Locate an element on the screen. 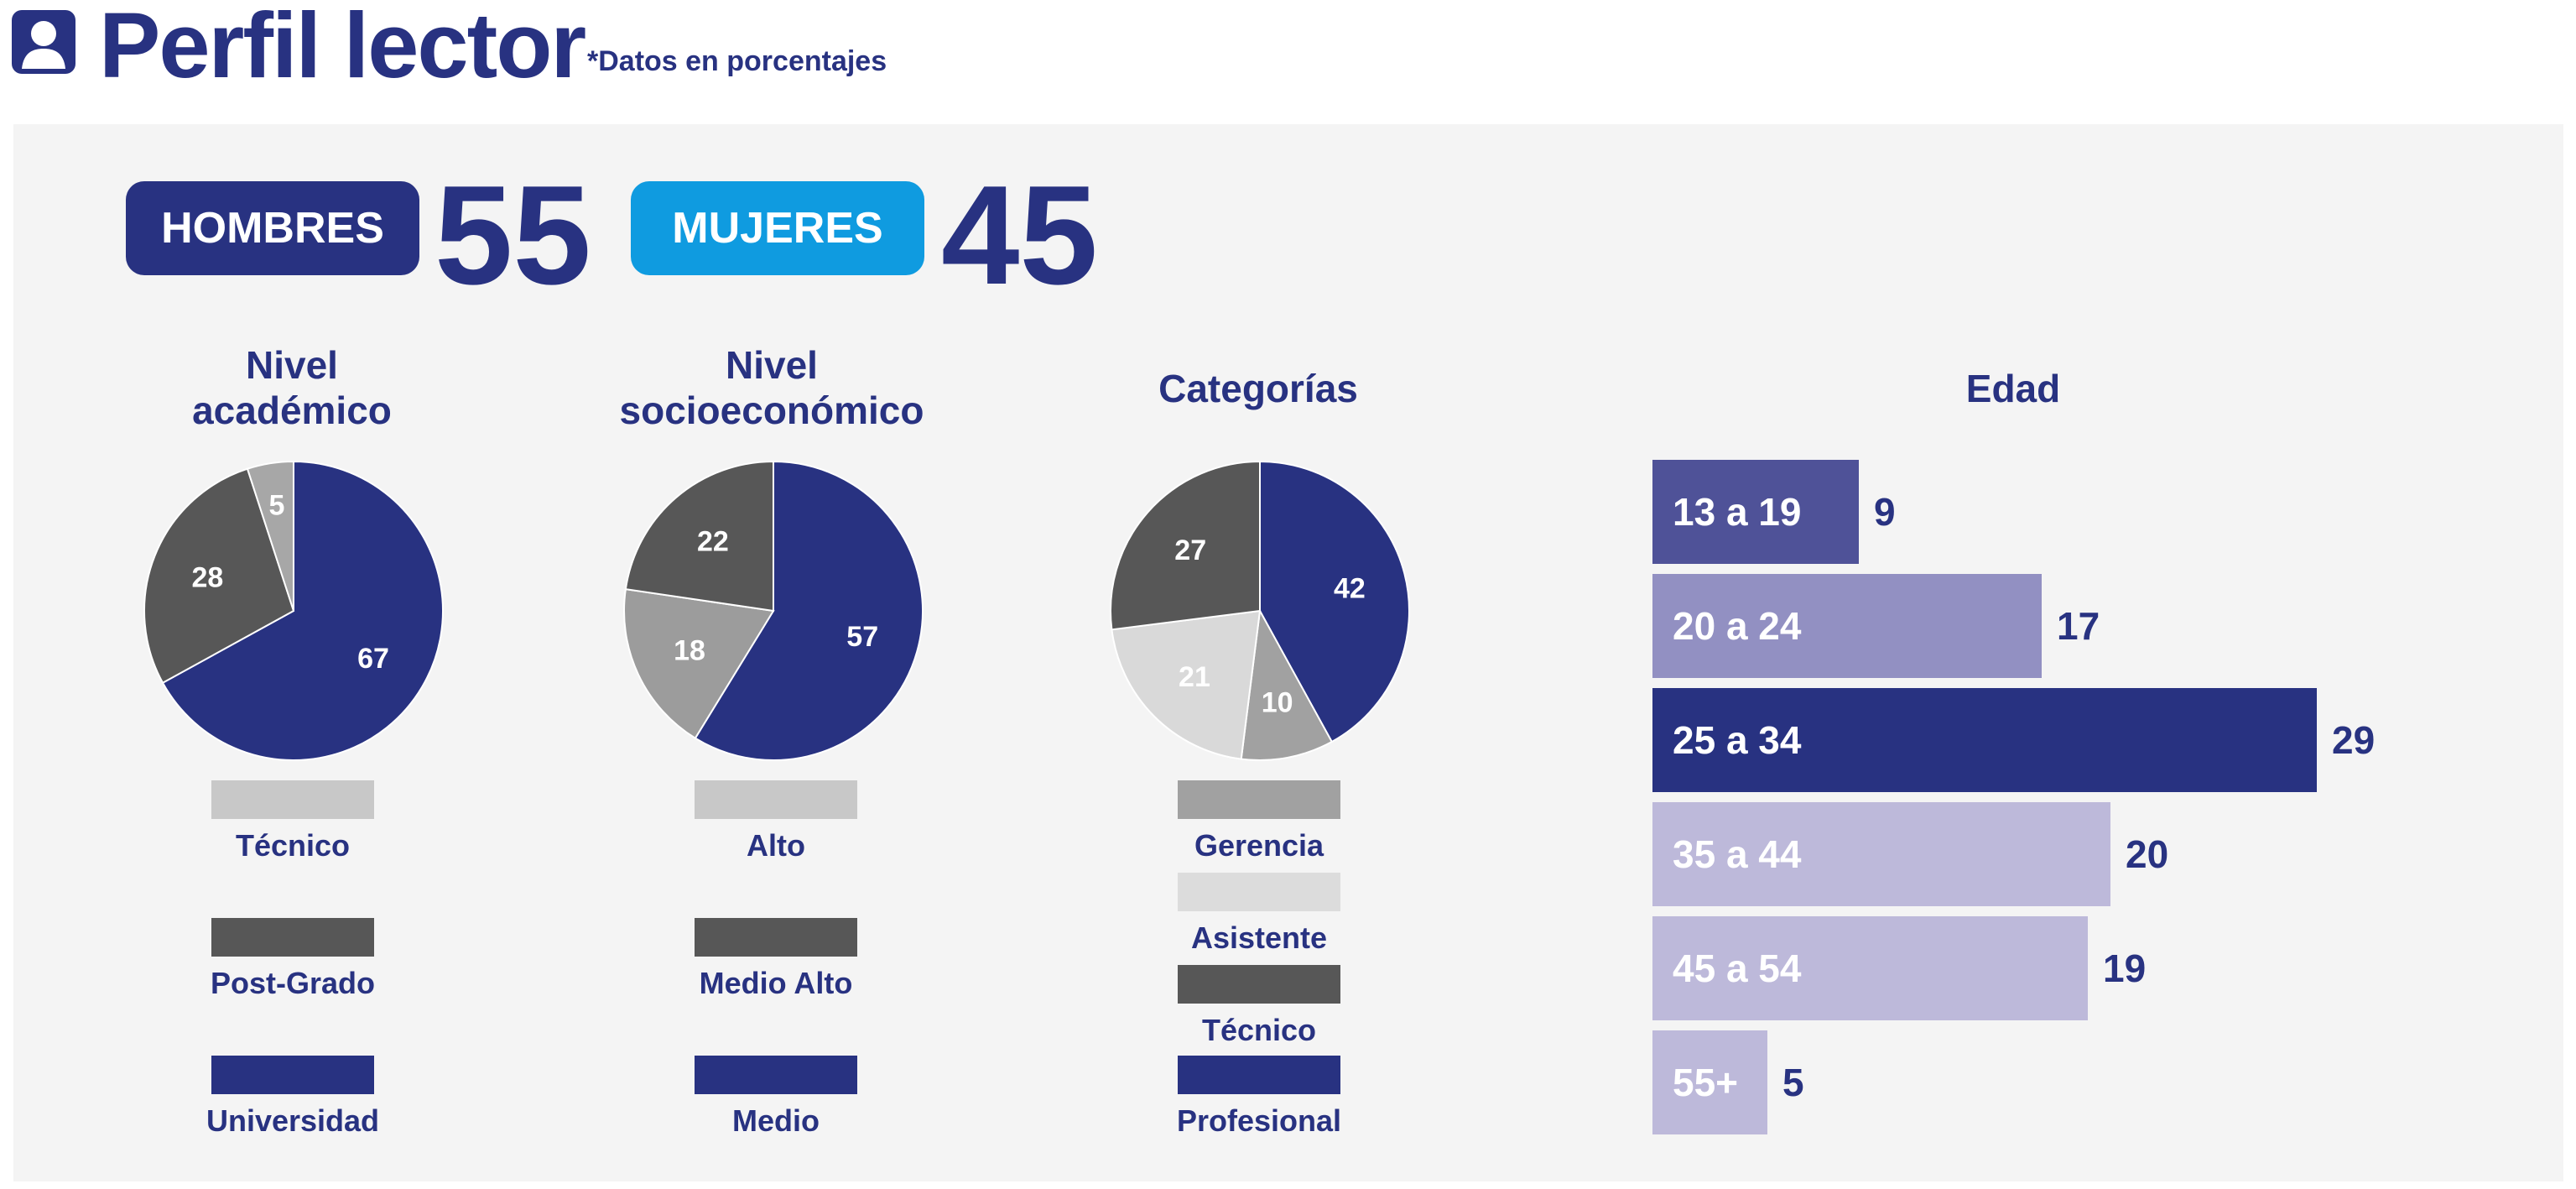 This screenshot has height=1189, width=2576. bar-label-20-a-24: 20 a 24 is located at coordinates (1737, 626).